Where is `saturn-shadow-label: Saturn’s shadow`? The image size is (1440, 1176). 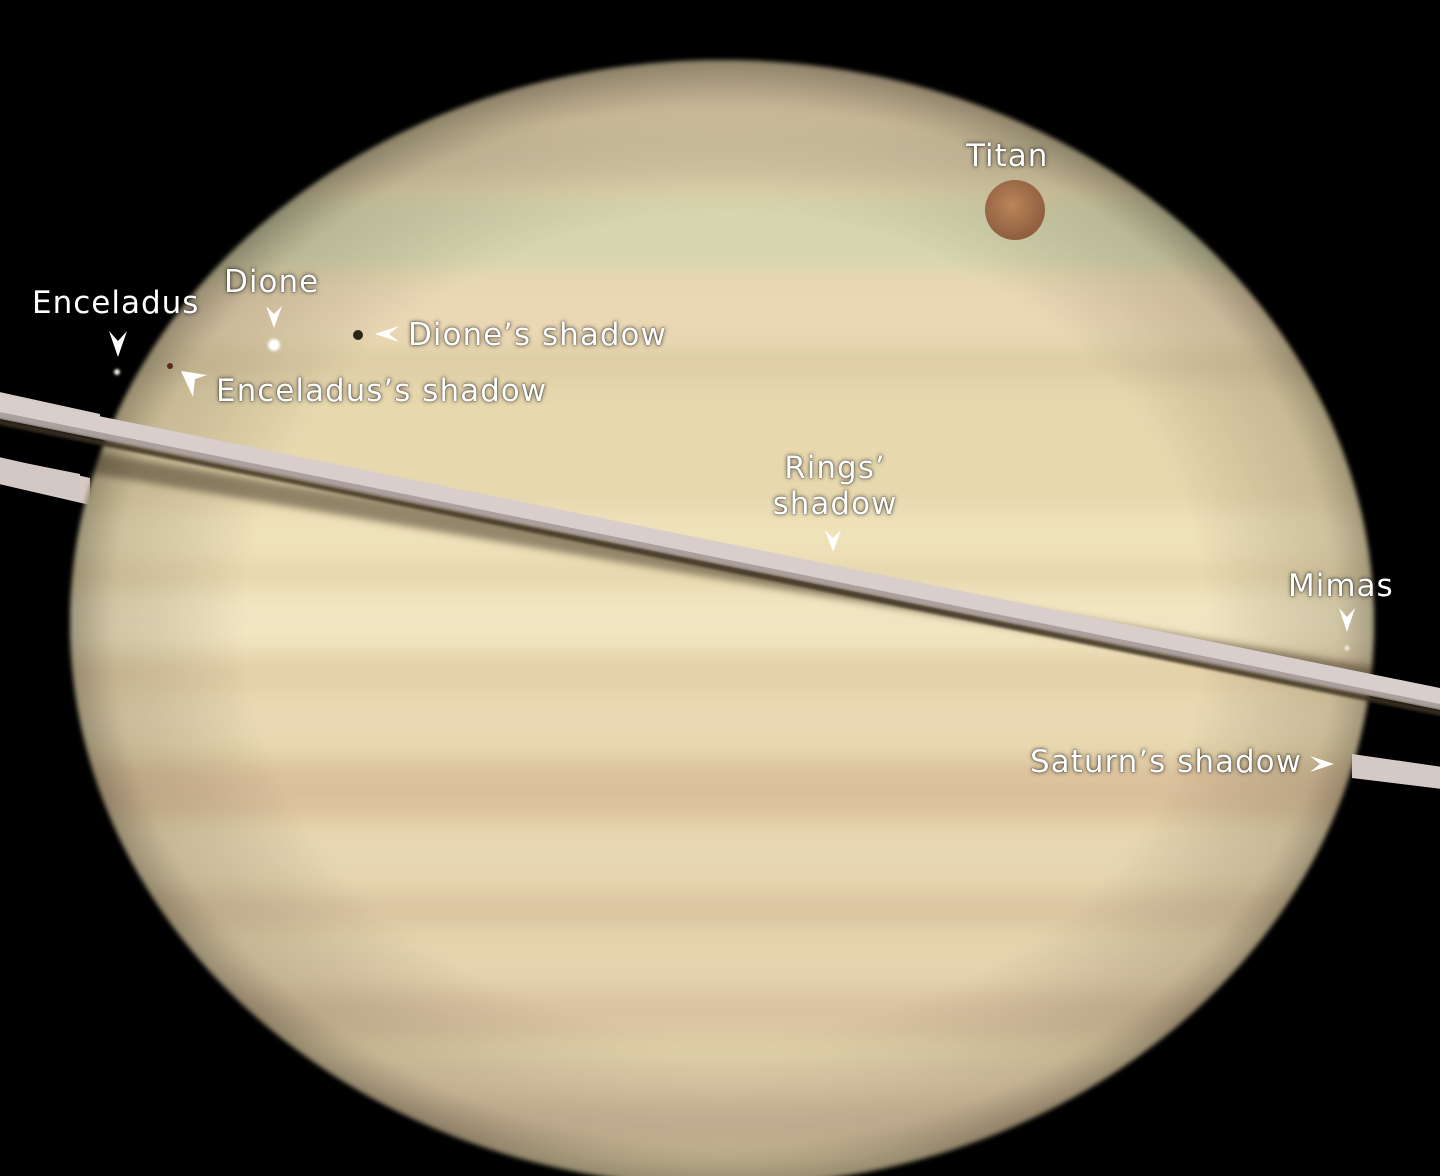 saturn-shadow-label: Saturn’s shadow is located at coordinates (1166, 762).